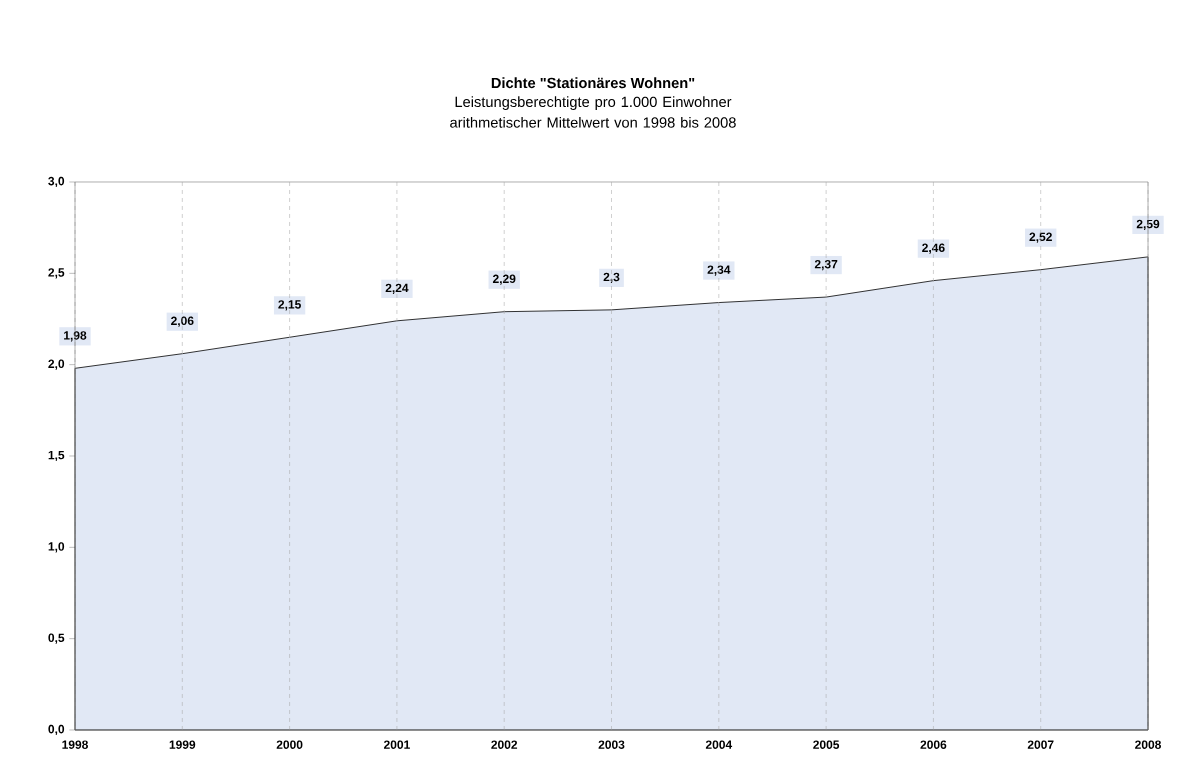 Image resolution: width=1187 pixels, height=760 pixels. Describe the element at coordinates (397, 288) in the screenshot. I see `data-label: 2,24` at that location.